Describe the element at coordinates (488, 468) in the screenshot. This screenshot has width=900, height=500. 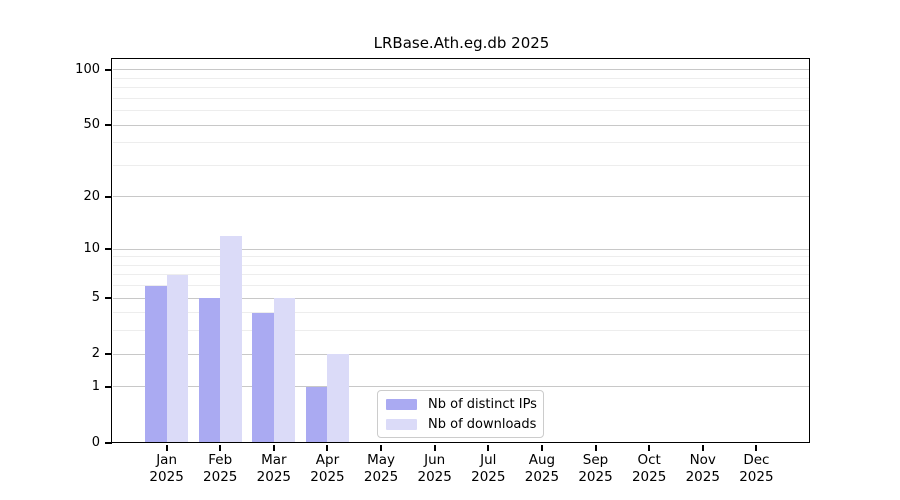
I see `x-tick-label: Jul 2025` at that location.